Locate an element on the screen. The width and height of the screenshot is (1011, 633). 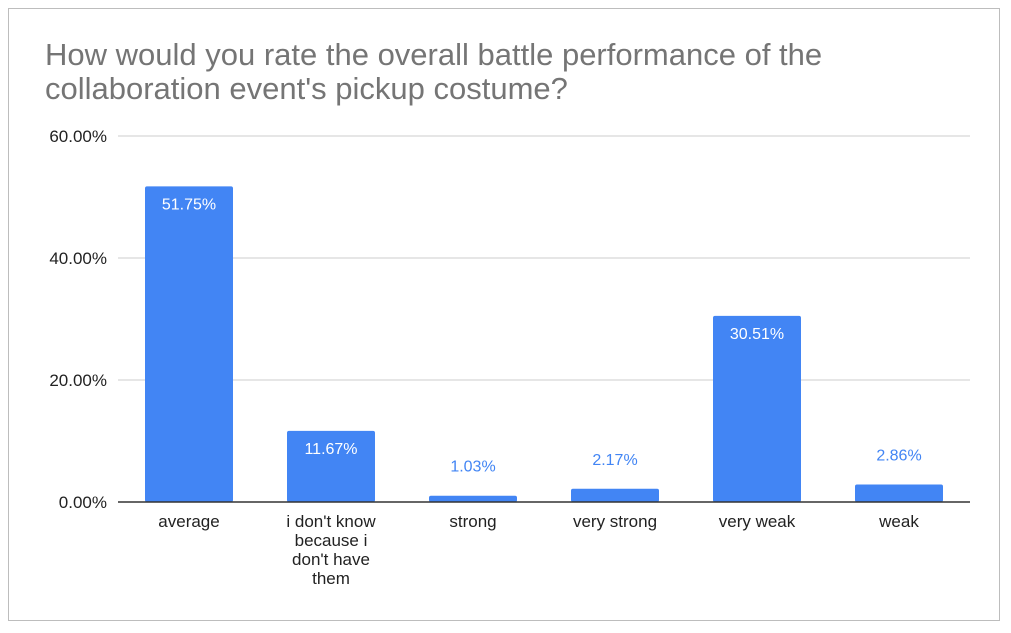
y-tick-label: 0.00% is located at coordinates (83, 502).